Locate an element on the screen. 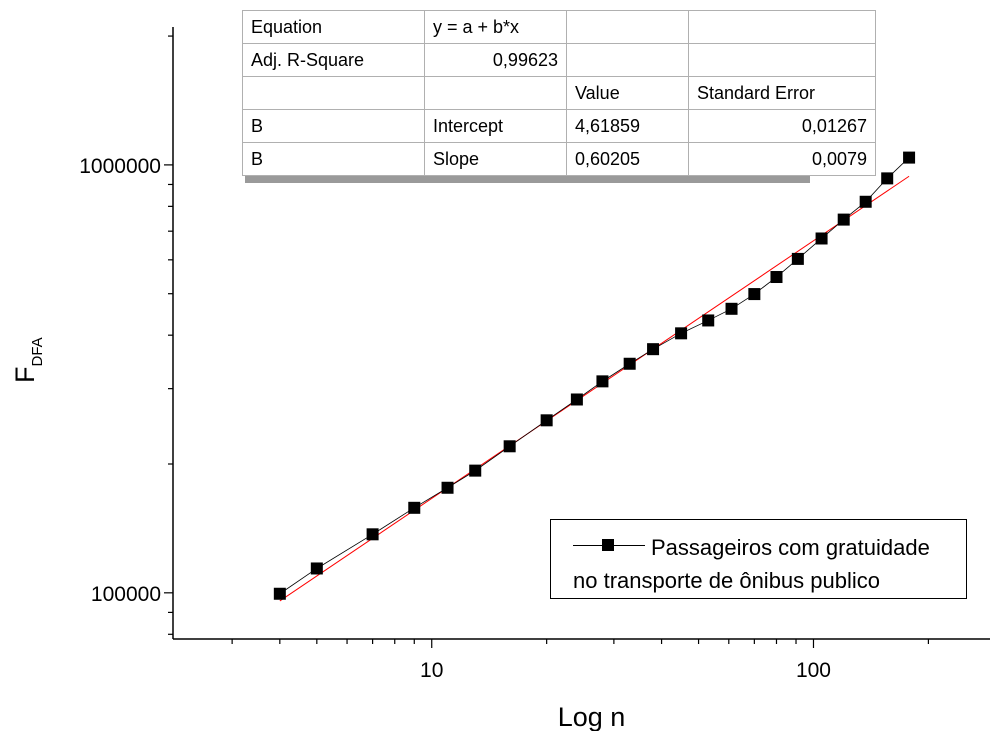  x-tick-label: 100 is located at coordinates (813, 670).